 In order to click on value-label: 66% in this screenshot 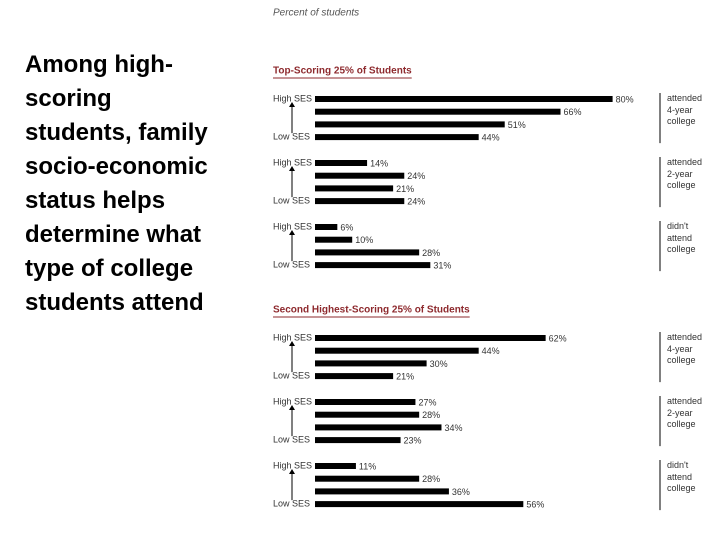, I will do `click(573, 112)`.